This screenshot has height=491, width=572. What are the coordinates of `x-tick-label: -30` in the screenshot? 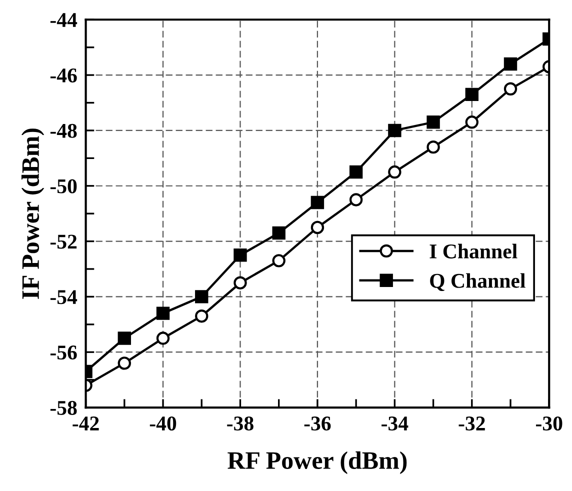 It's located at (549, 423).